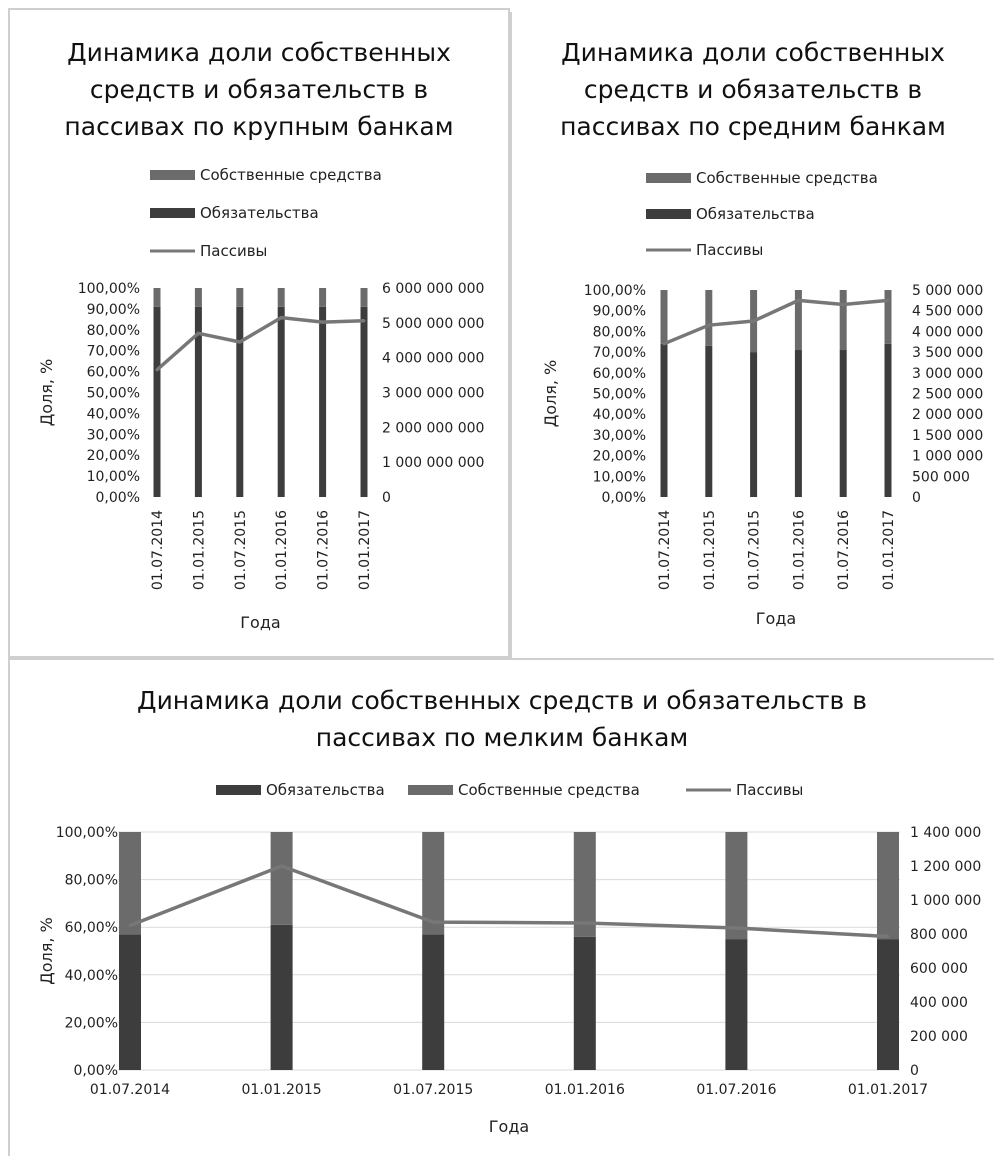  Describe the element at coordinates (282, 550) in the screenshot. I see `x-axis-tick-label: 01.01.2016` at that location.